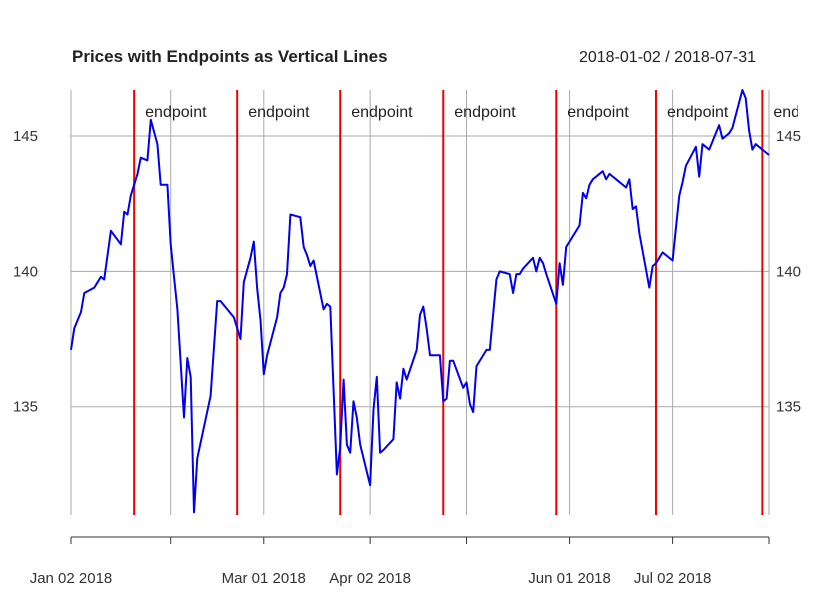 Image resolution: width=840 pixels, height=600 pixels. What do you see at coordinates (788, 136) in the screenshot?
I see `y-tick-label-right: 145` at bounding box center [788, 136].